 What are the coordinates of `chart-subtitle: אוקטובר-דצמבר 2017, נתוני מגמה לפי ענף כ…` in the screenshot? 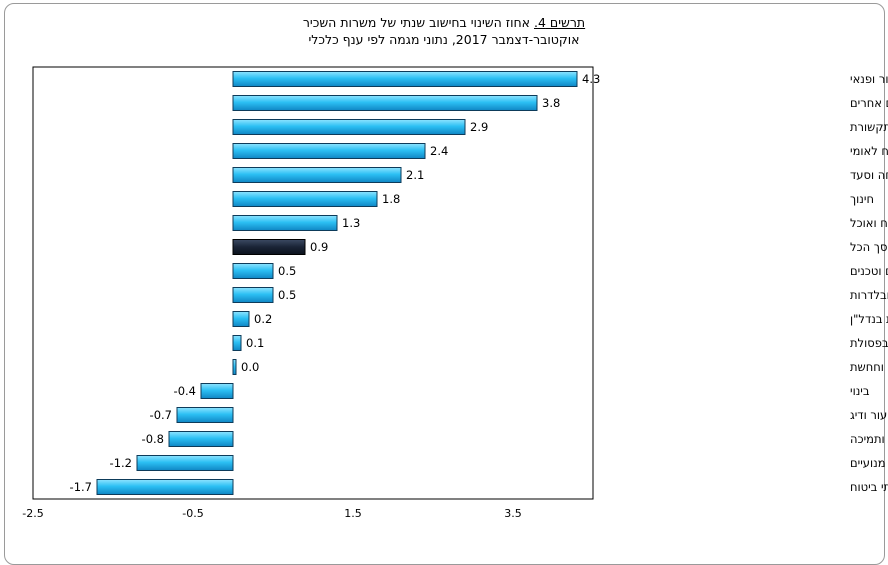 It's located at (444, 39).